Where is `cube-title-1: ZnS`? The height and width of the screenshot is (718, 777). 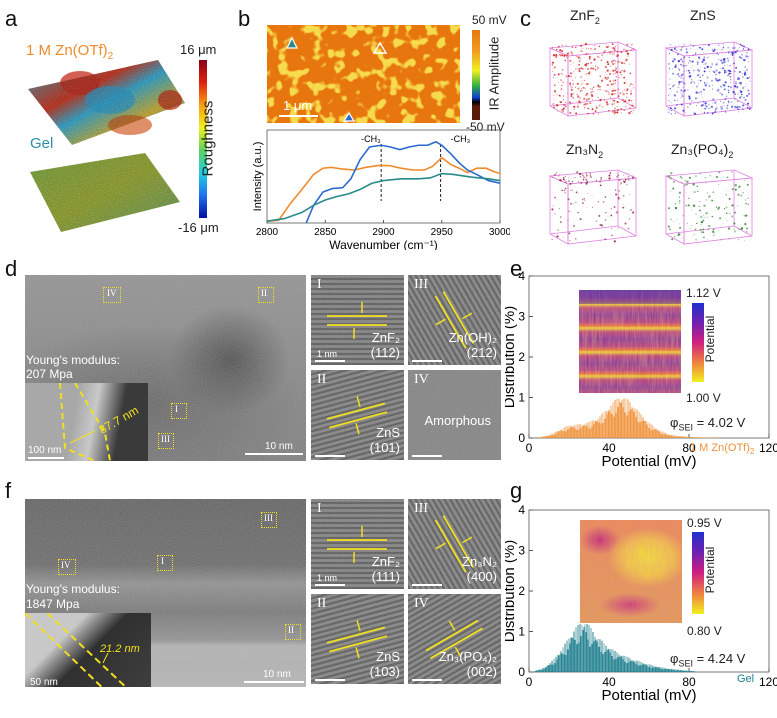 cube-title-1: ZnS is located at coordinates (703, 16).